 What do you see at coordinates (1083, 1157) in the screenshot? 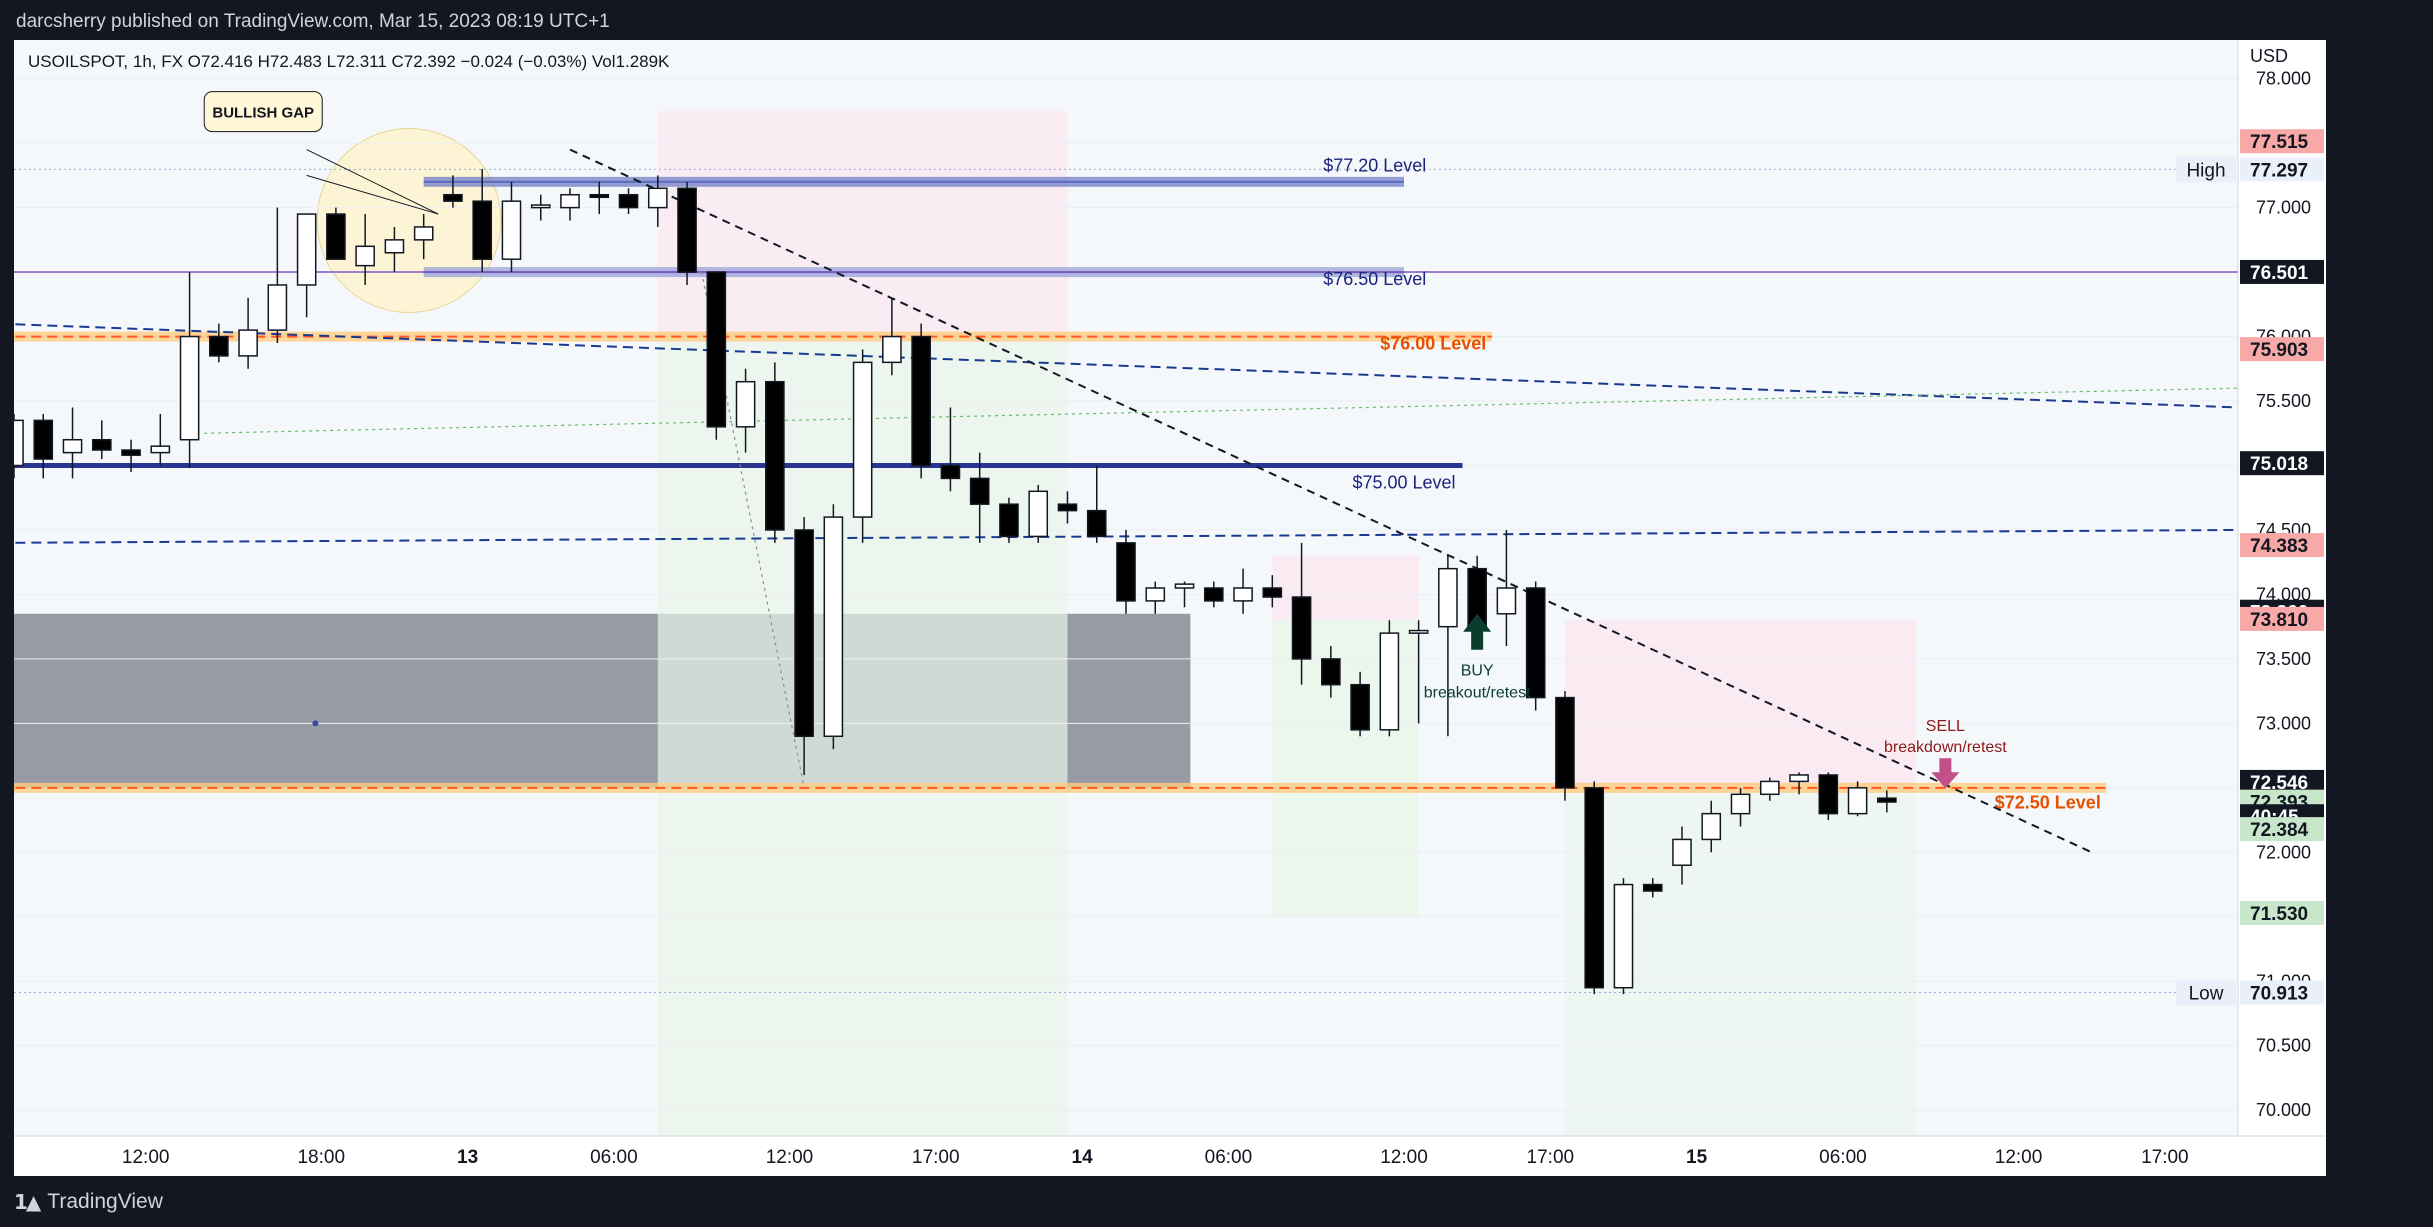
I see `x-tick-label: 14` at bounding box center [1083, 1157].